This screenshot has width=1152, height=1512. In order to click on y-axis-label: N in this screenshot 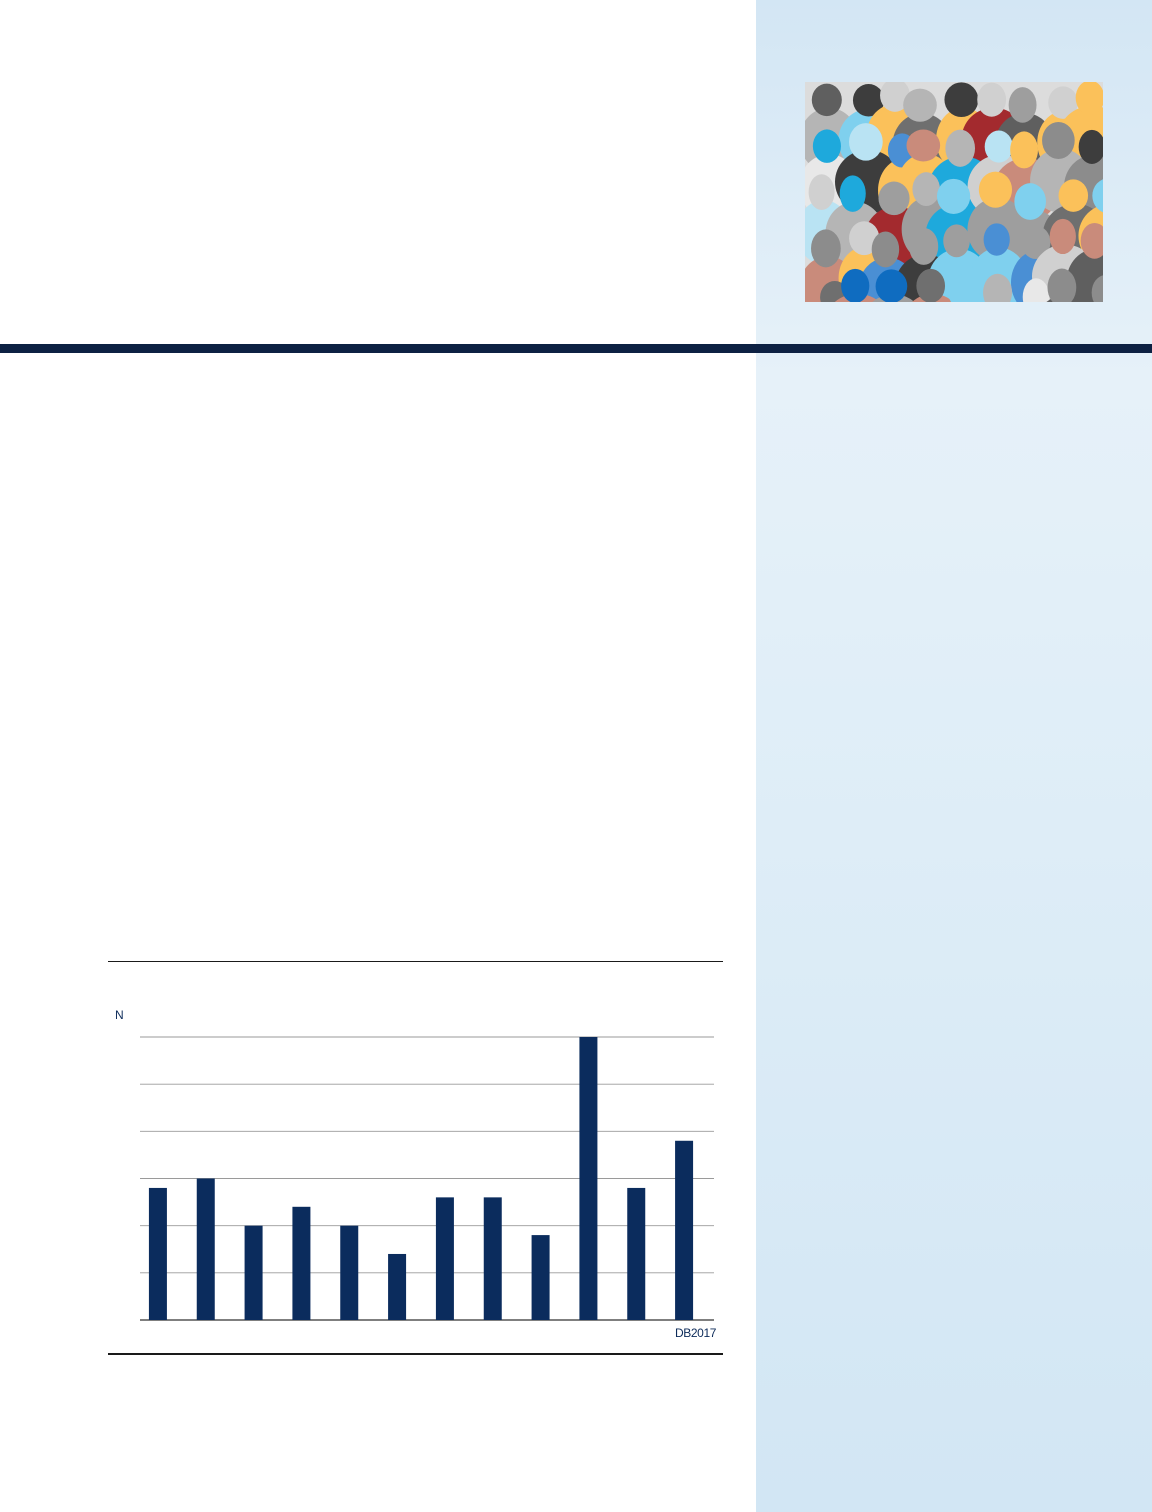, I will do `click(119, 1015)`.